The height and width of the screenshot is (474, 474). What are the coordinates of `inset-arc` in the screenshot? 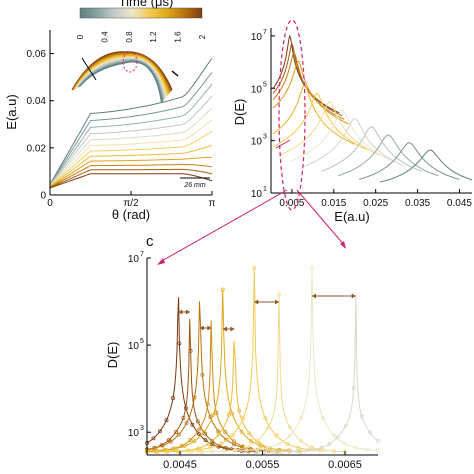 It's located at (121, 82).